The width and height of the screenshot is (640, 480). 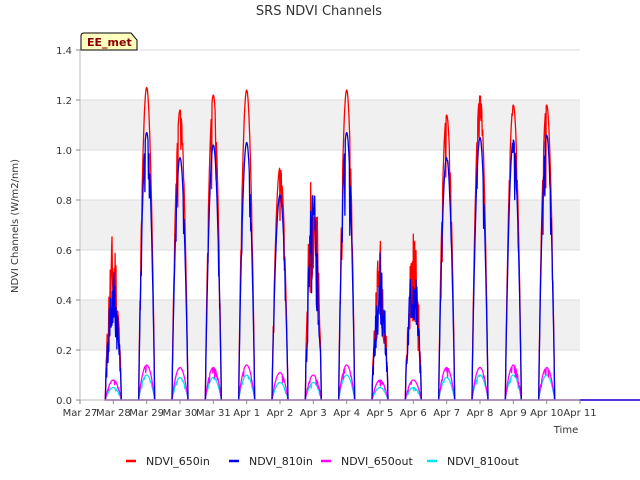 What do you see at coordinates (180, 413) in the screenshot?
I see `x-tick-label: Mar 30` at bounding box center [180, 413].